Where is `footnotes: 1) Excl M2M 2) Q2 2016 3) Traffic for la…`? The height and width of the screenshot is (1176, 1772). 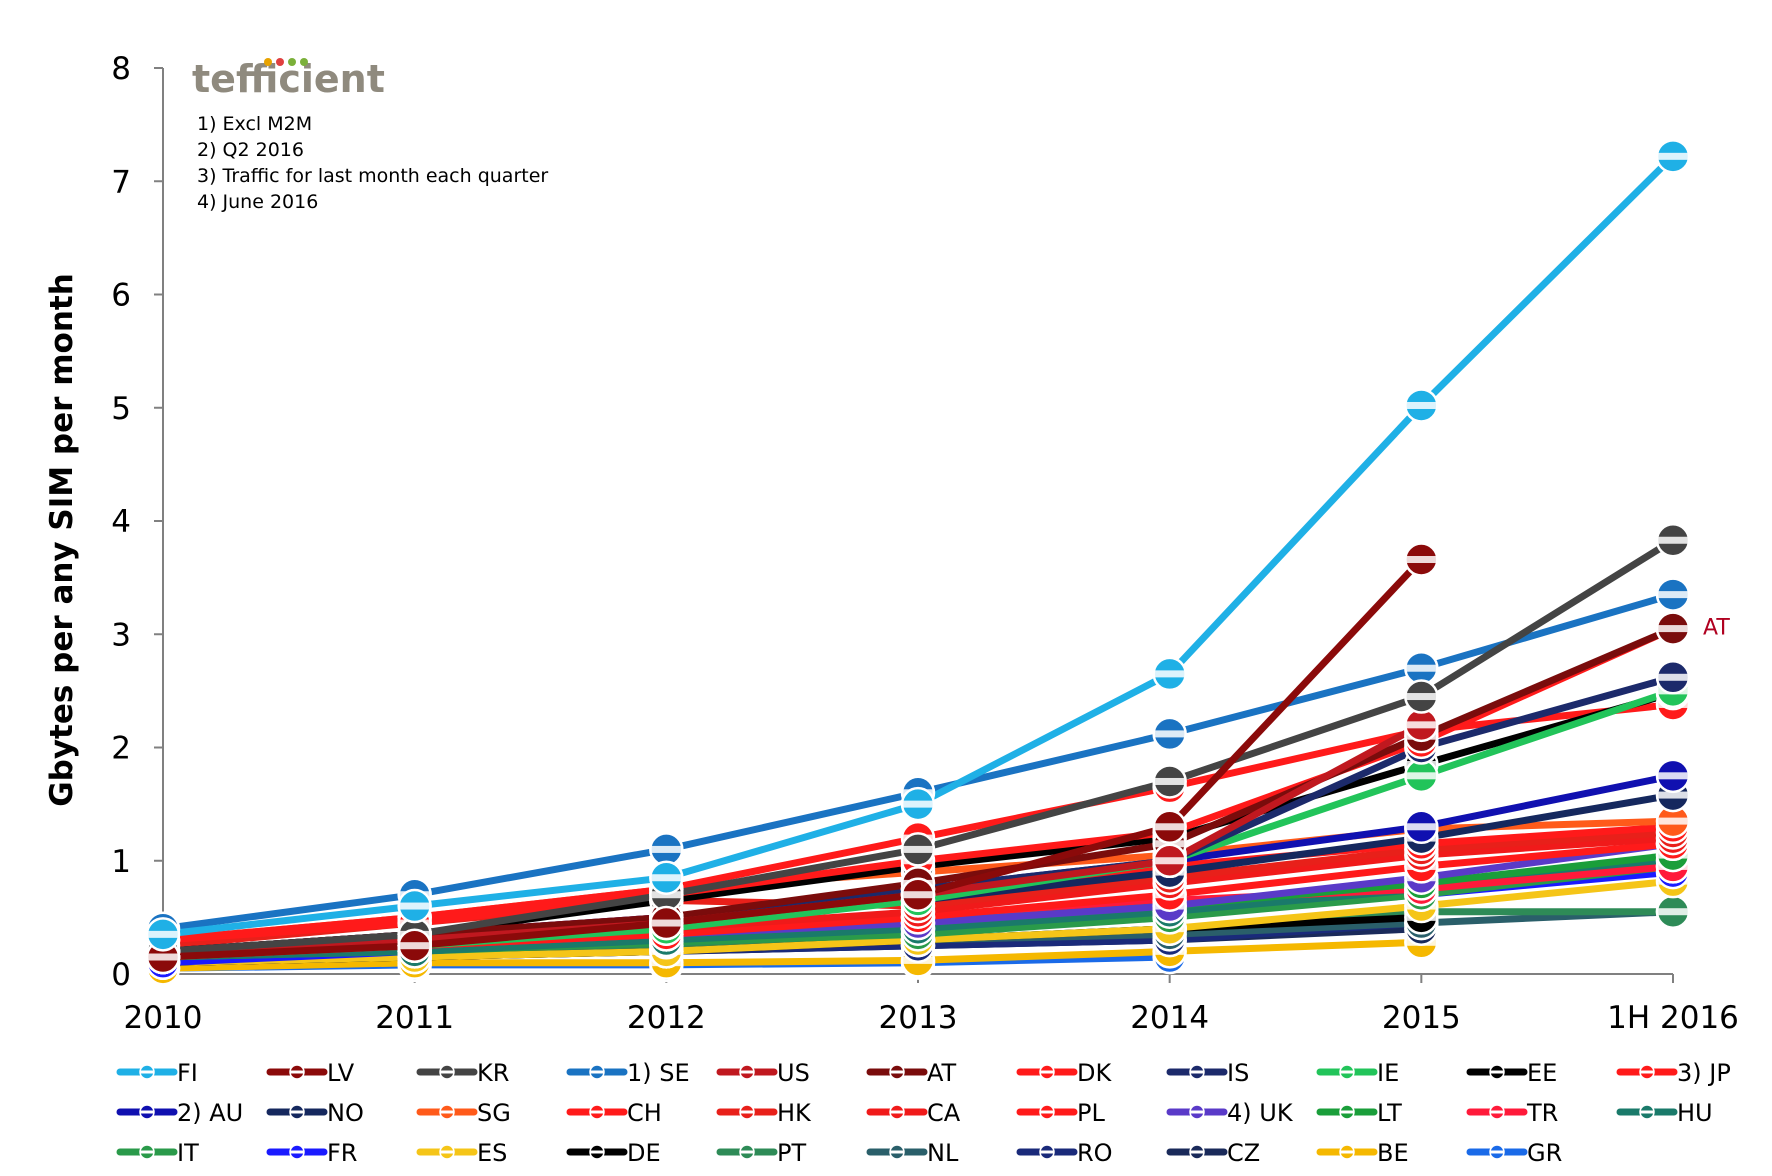
footnotes: 1) Excl M2M 2) Q2 2016 3) Traffic for la… is located at coordinates (372, 163).